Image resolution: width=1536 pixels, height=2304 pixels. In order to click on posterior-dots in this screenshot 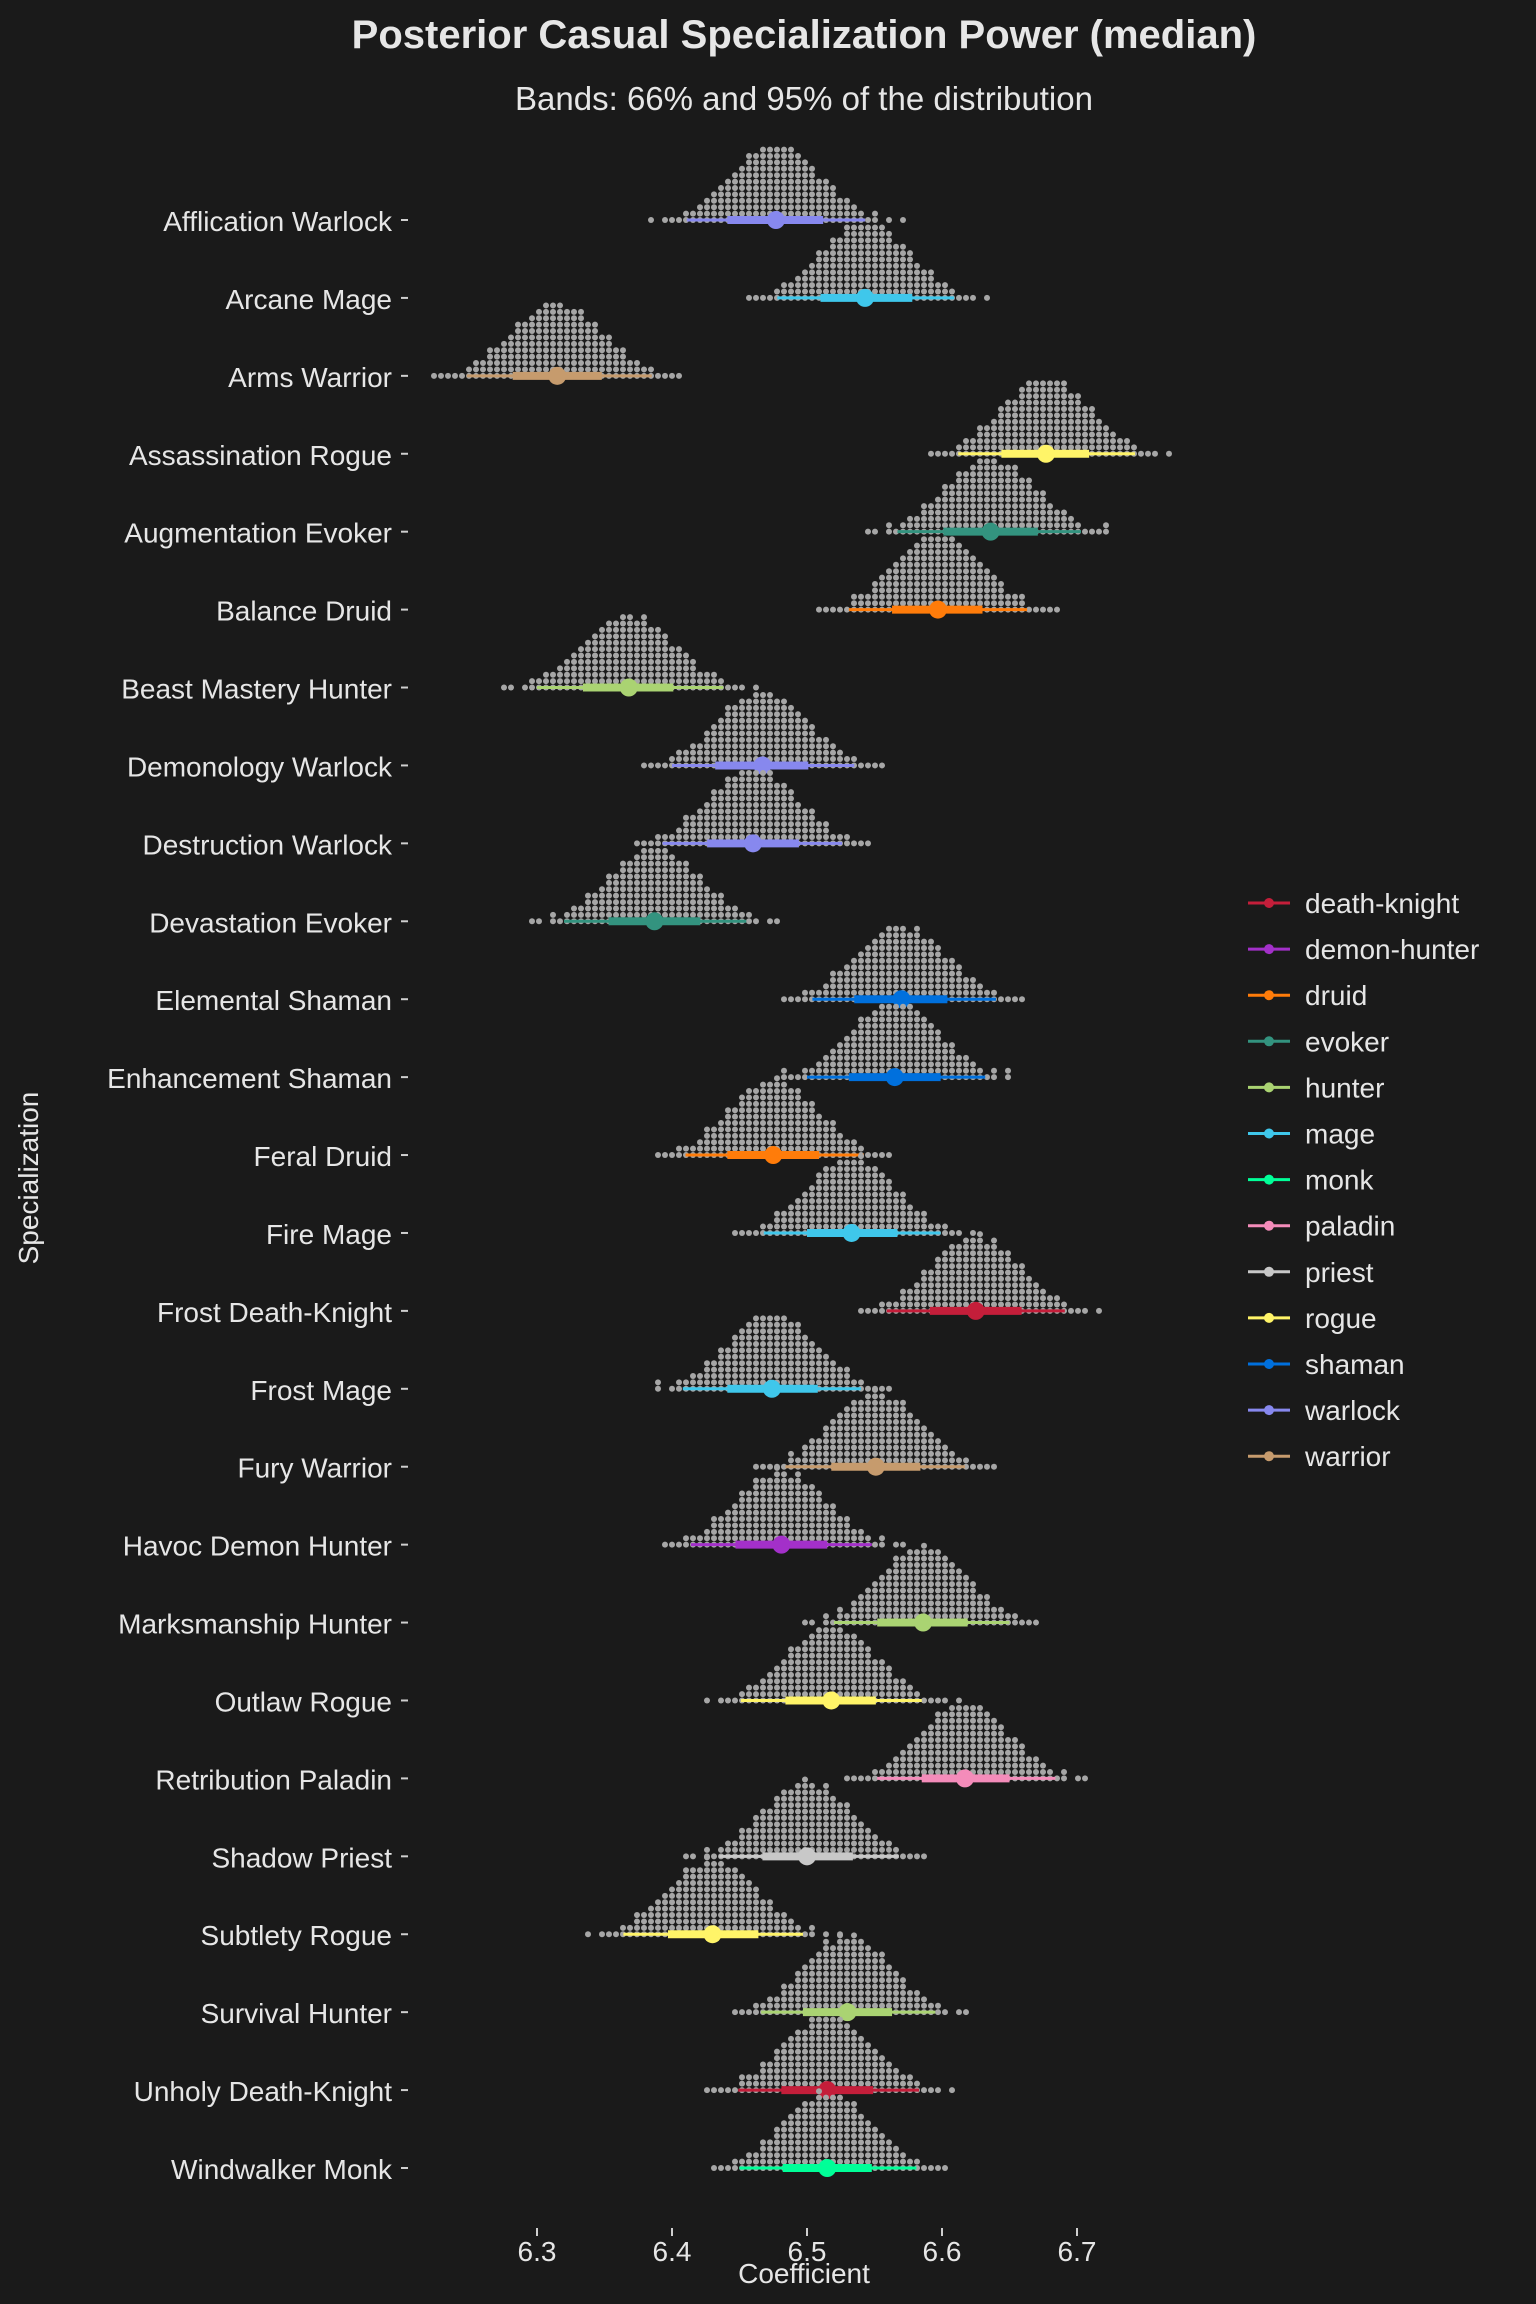, I will do `click(903, 964)`.